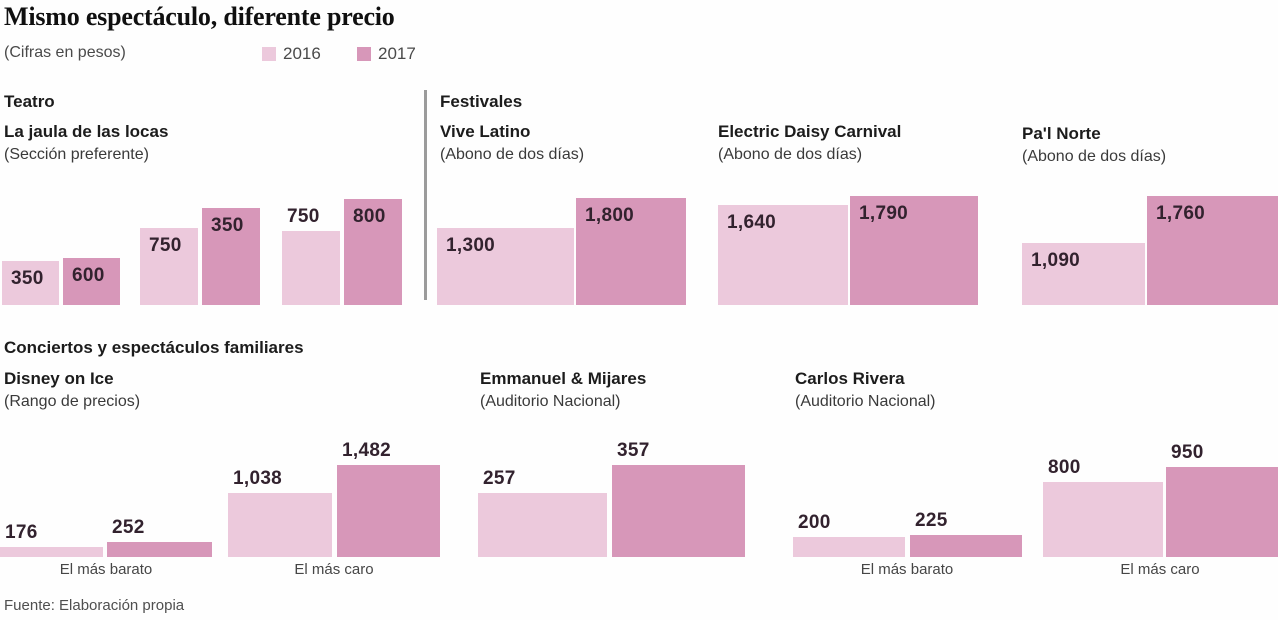 The width and height of the screenshot is (1278, 620). What do you see at coordinates (499, 478) in the screenshot?
I see `bar-value: 257` at bounding box center [499, 478].